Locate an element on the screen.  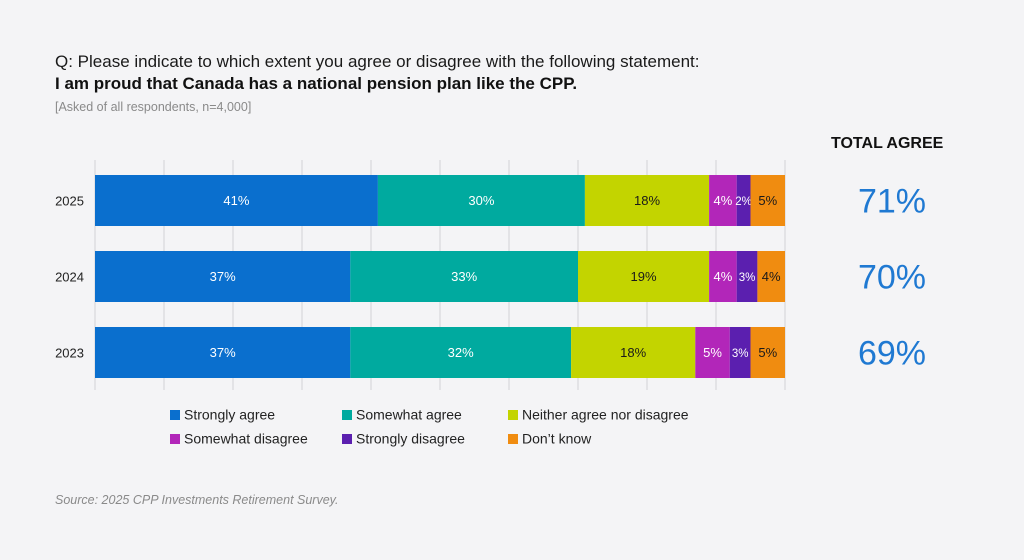
total-agree-value-2024: 70% is located at coordinates (892, 278).